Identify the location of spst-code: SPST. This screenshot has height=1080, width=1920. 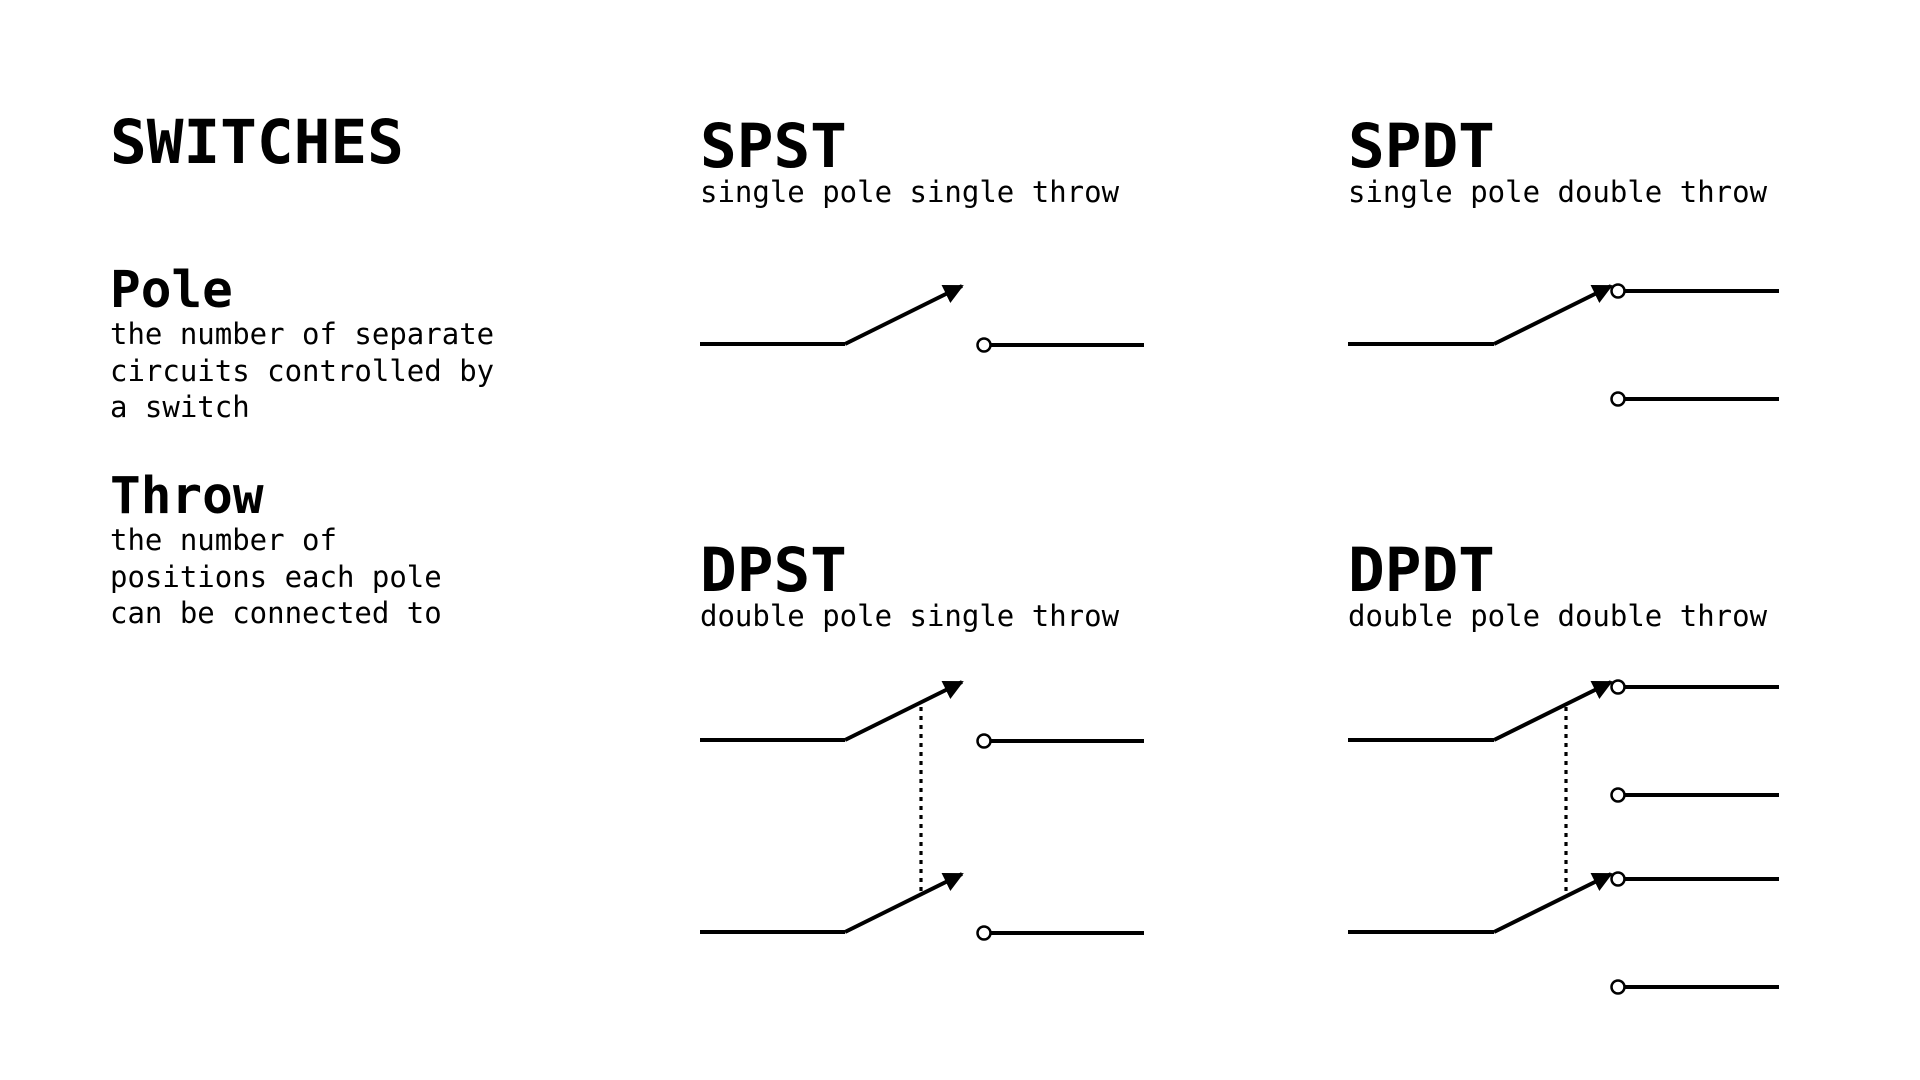
(773, 146).